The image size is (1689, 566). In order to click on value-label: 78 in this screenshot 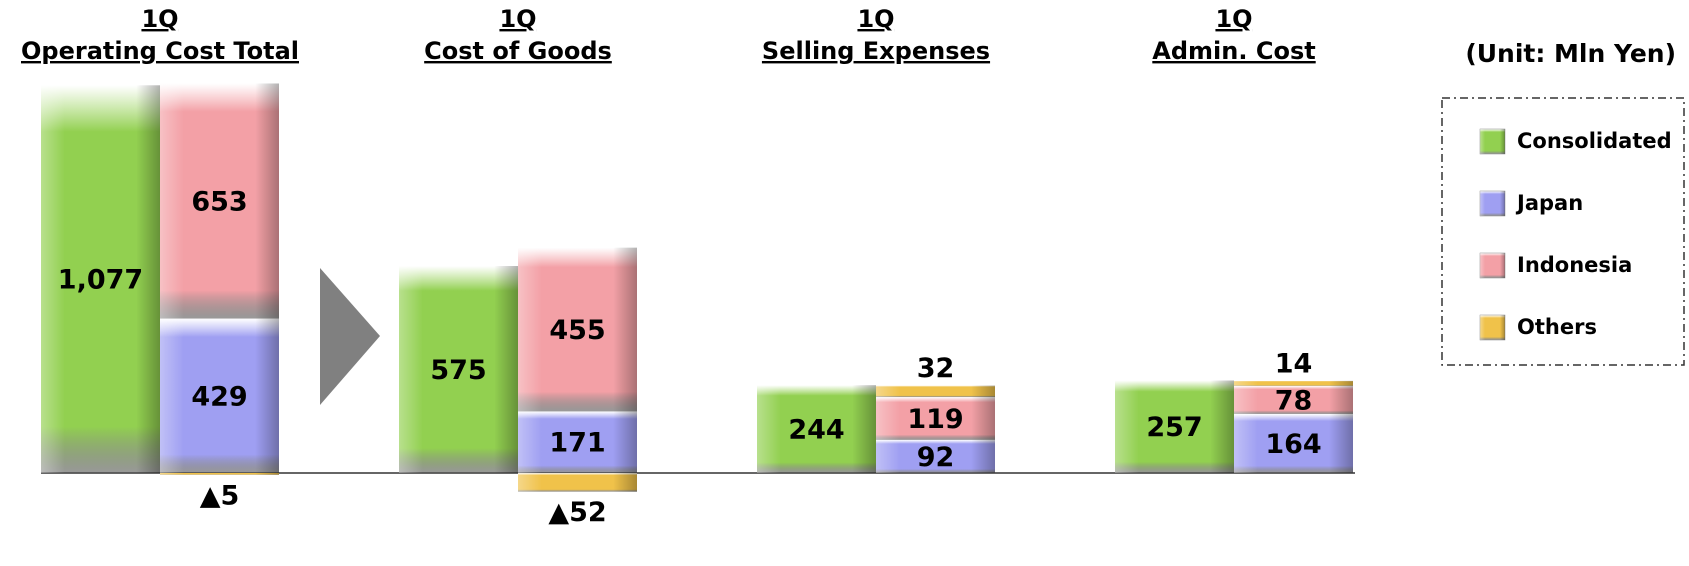, I will do `click(1294, 400)`.